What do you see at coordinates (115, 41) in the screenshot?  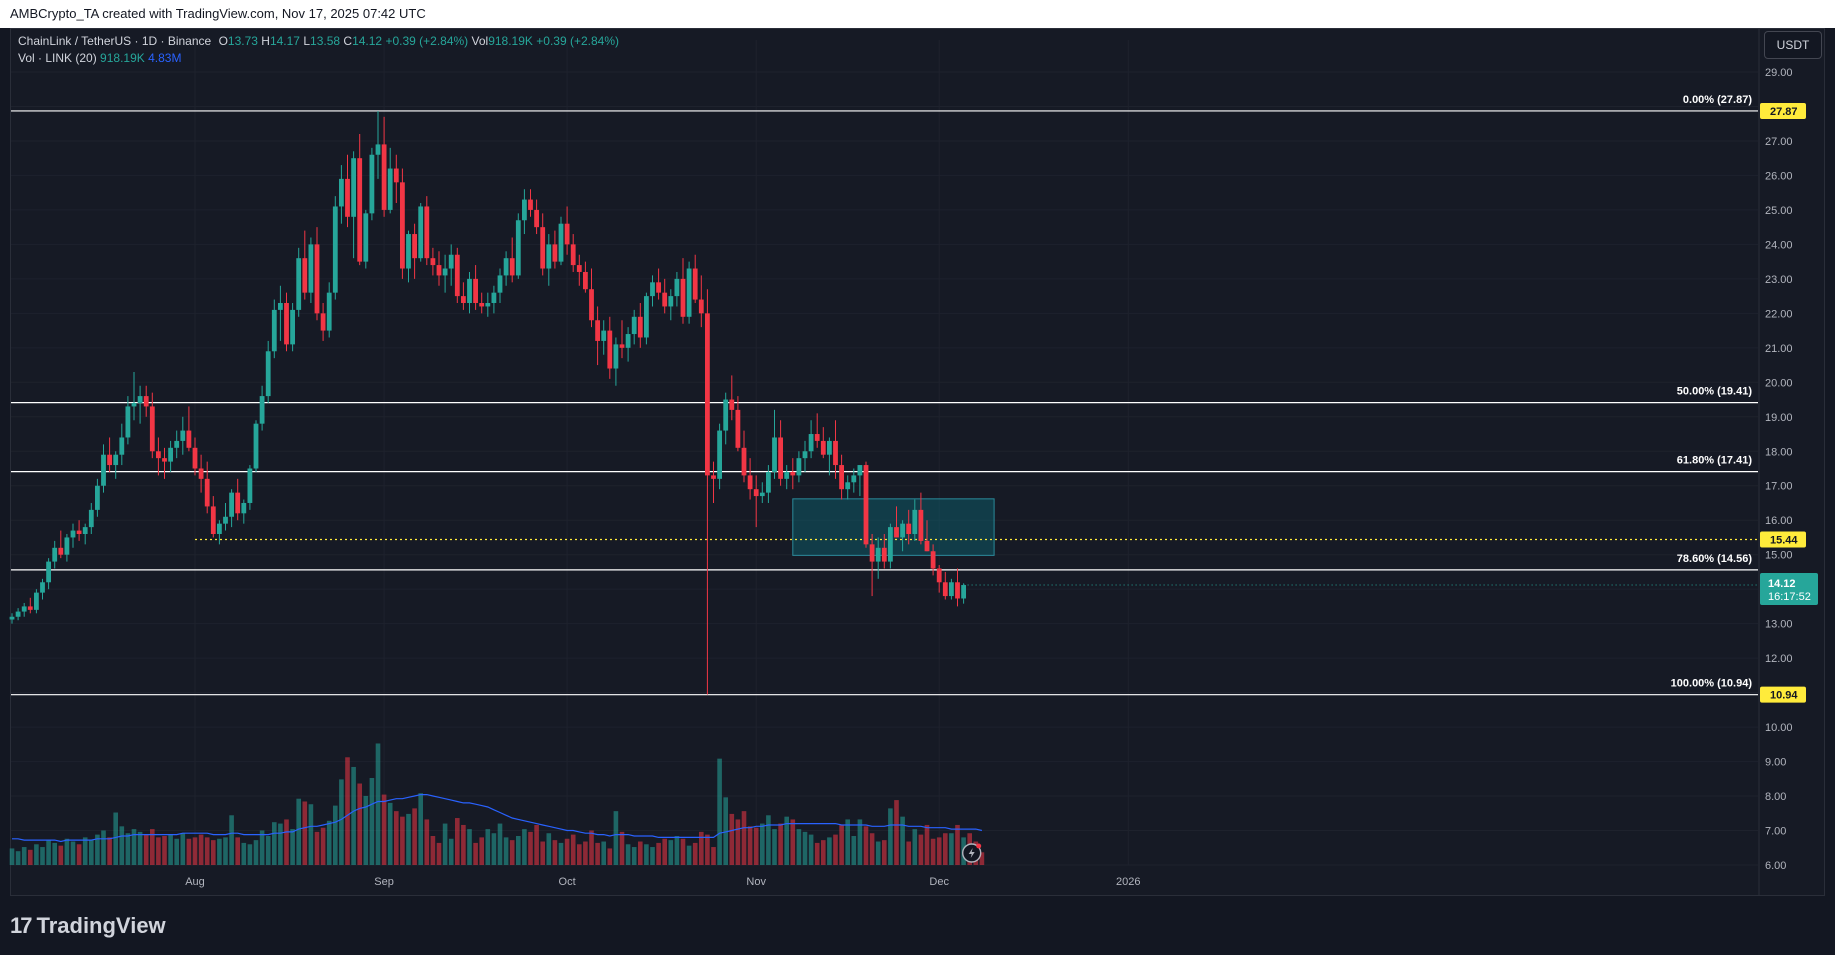 I see `symbol-title: ChainLink / TetherUS · 1D · Binance` at bounding box center [115, 41].